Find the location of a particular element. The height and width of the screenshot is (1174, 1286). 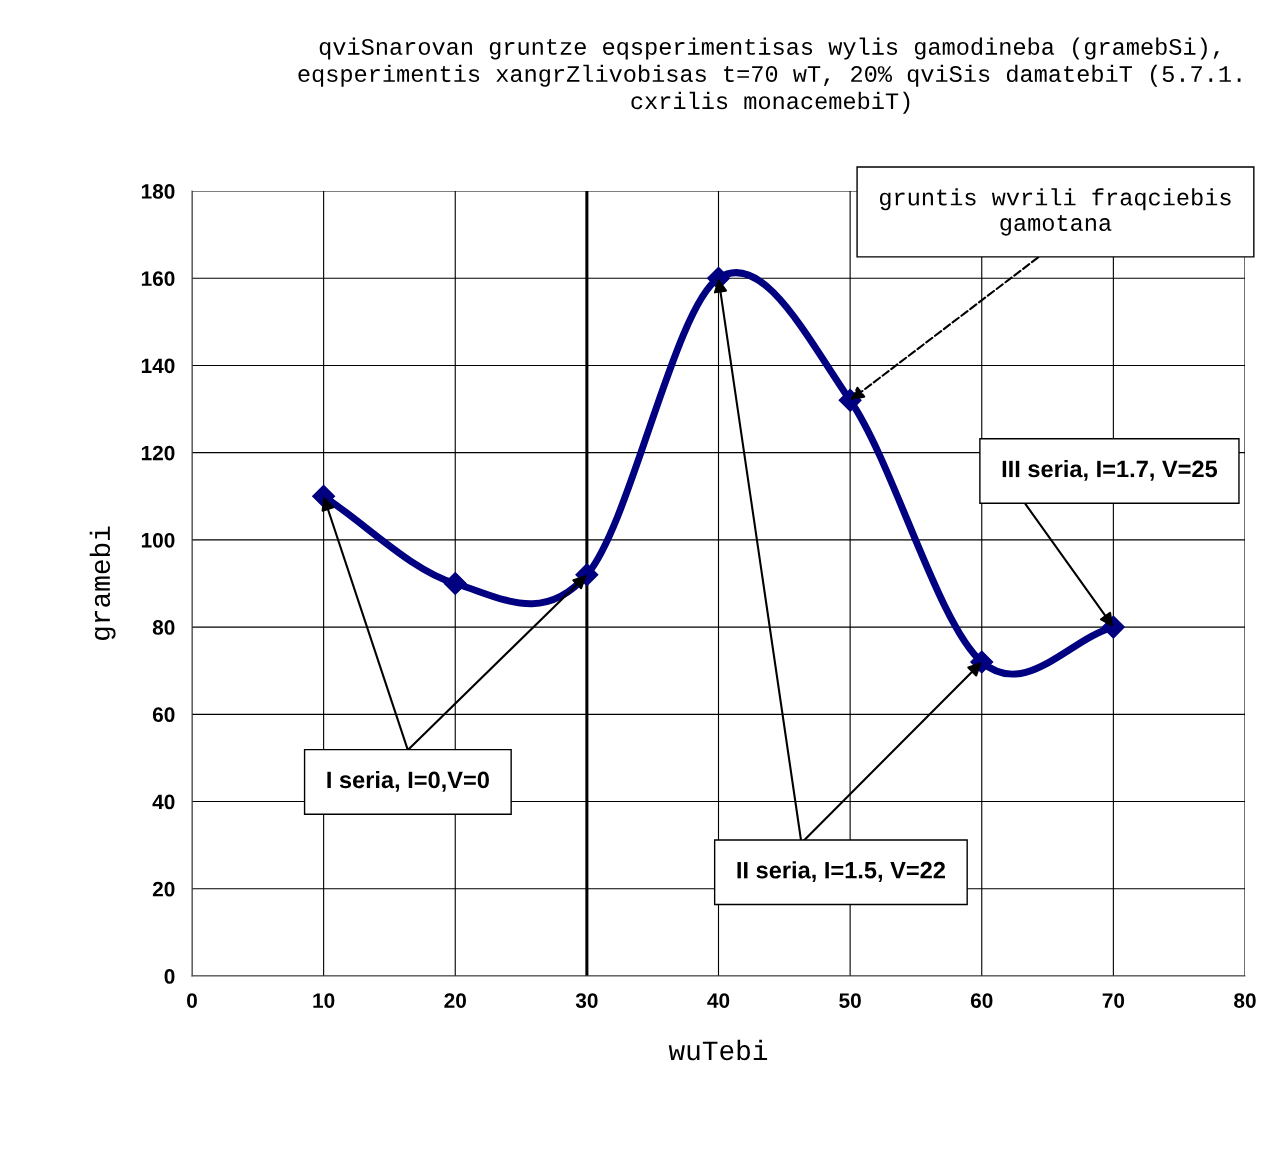

y-tick-label: 100 is located at coordinates (158, 540).